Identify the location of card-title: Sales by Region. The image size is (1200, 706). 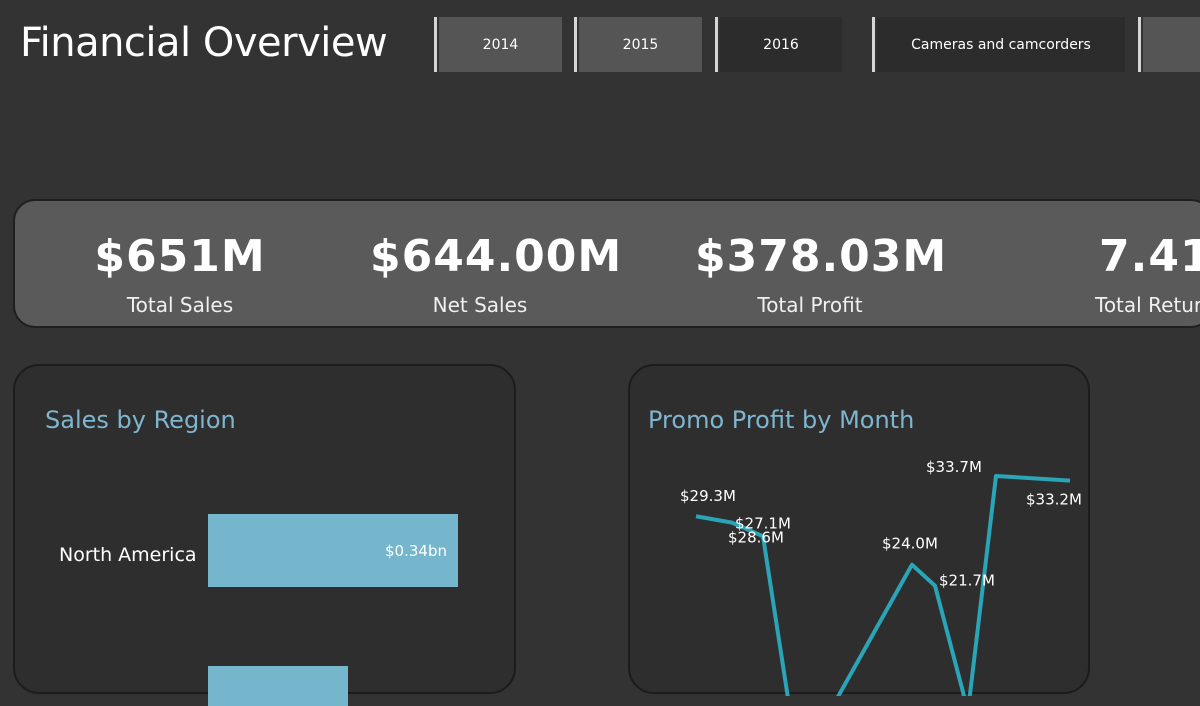
(140, 420).